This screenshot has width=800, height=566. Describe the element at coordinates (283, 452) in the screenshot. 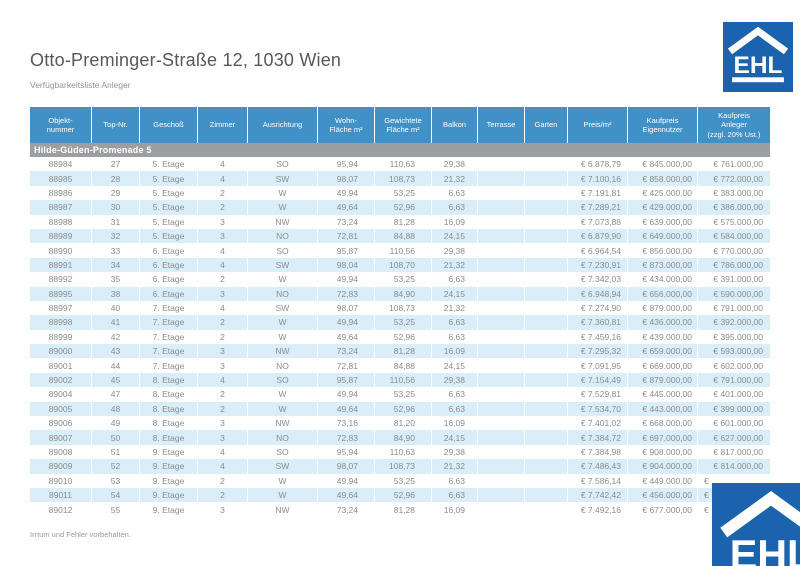

I see `table-cell: SO` at that location.